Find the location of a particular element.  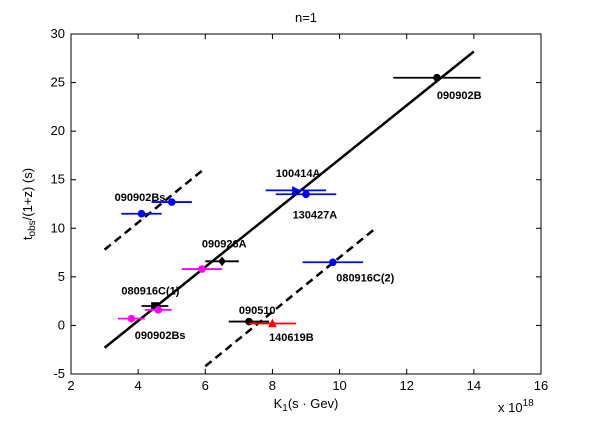

point-label: 090902B is located at coordinates (459, 96).